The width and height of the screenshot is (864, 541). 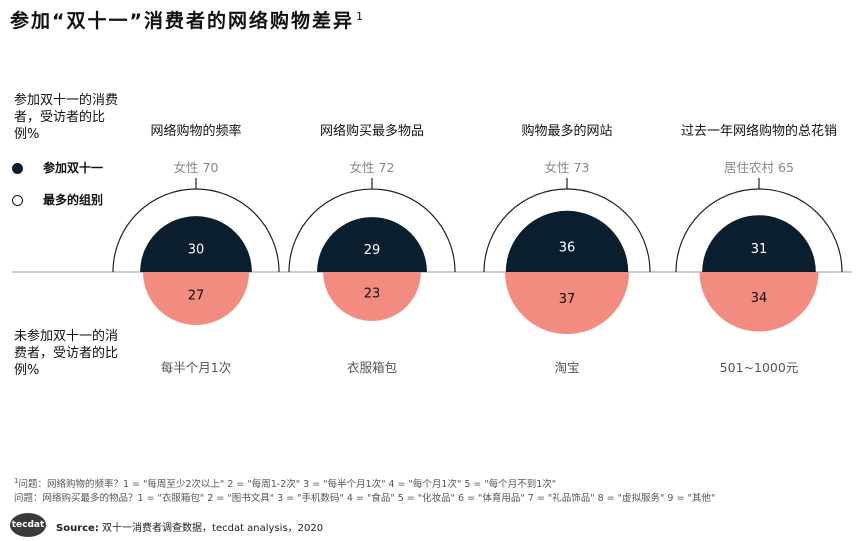 What do you see at coordinates (190, 528) in the screenshot?
I see `source-note: Source: 双十一消费者调查数据，tecdat analysis，2020` at bounding box center [190, 528].